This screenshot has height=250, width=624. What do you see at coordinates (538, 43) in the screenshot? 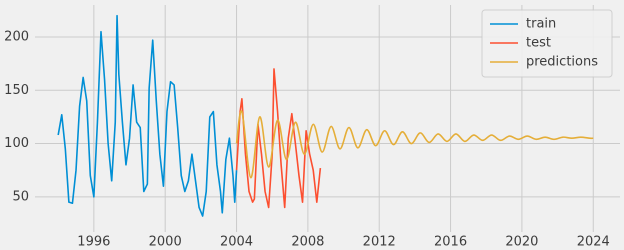
I see `legend-label: test` at bounding box center [538, 43].